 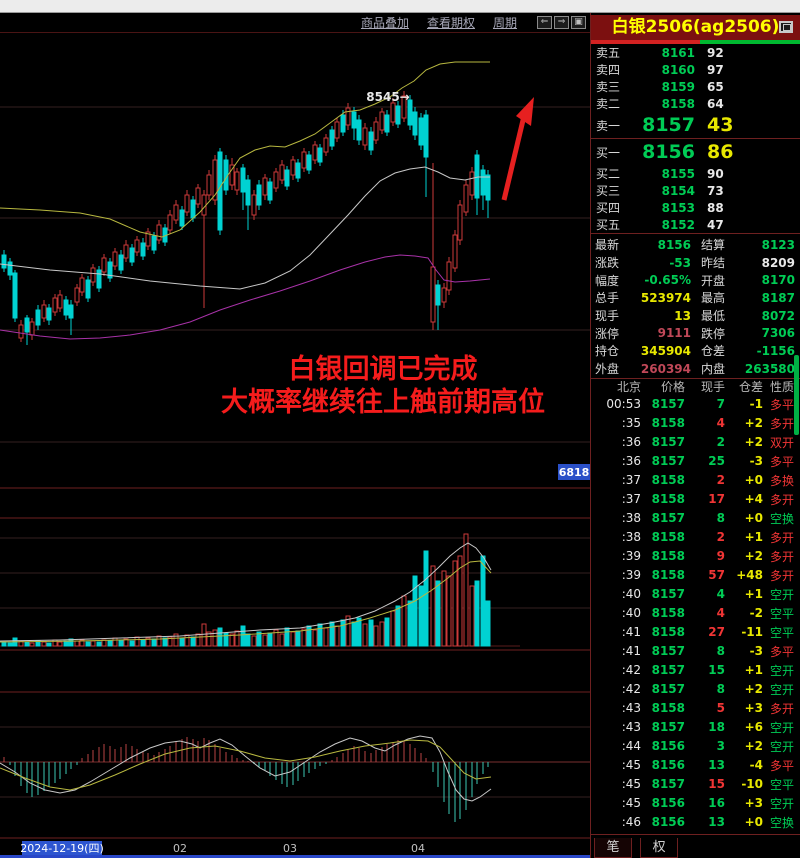 What do you see at coordinates (716, 499) in the screenshot?
I see `tick-lots: 17` at bounding box center [716, 499].